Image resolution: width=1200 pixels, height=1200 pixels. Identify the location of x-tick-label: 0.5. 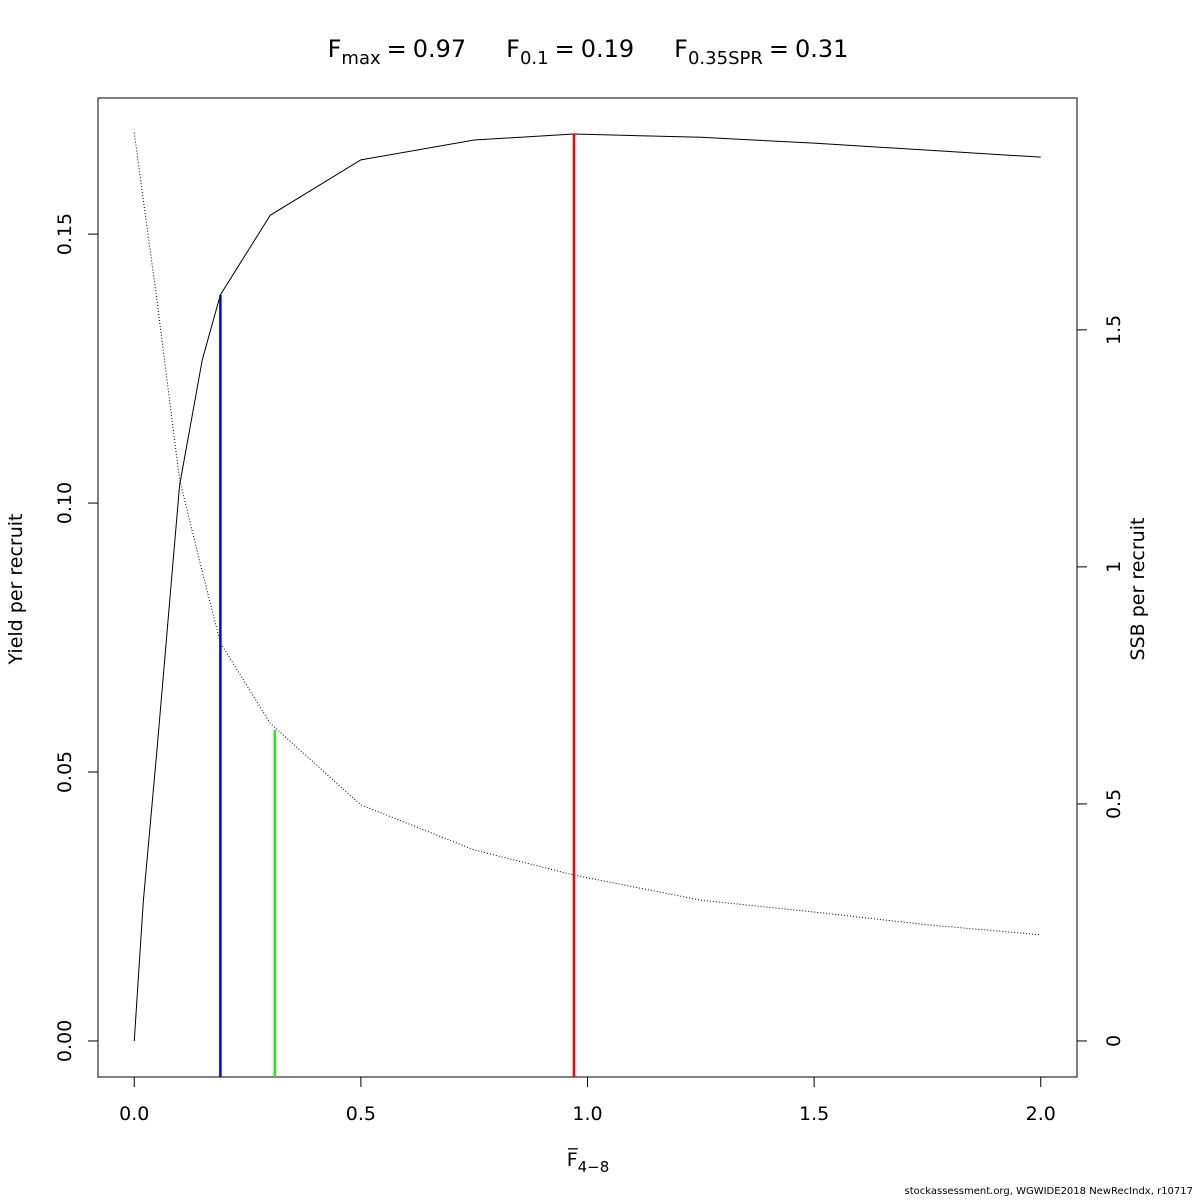
(361, 1114).